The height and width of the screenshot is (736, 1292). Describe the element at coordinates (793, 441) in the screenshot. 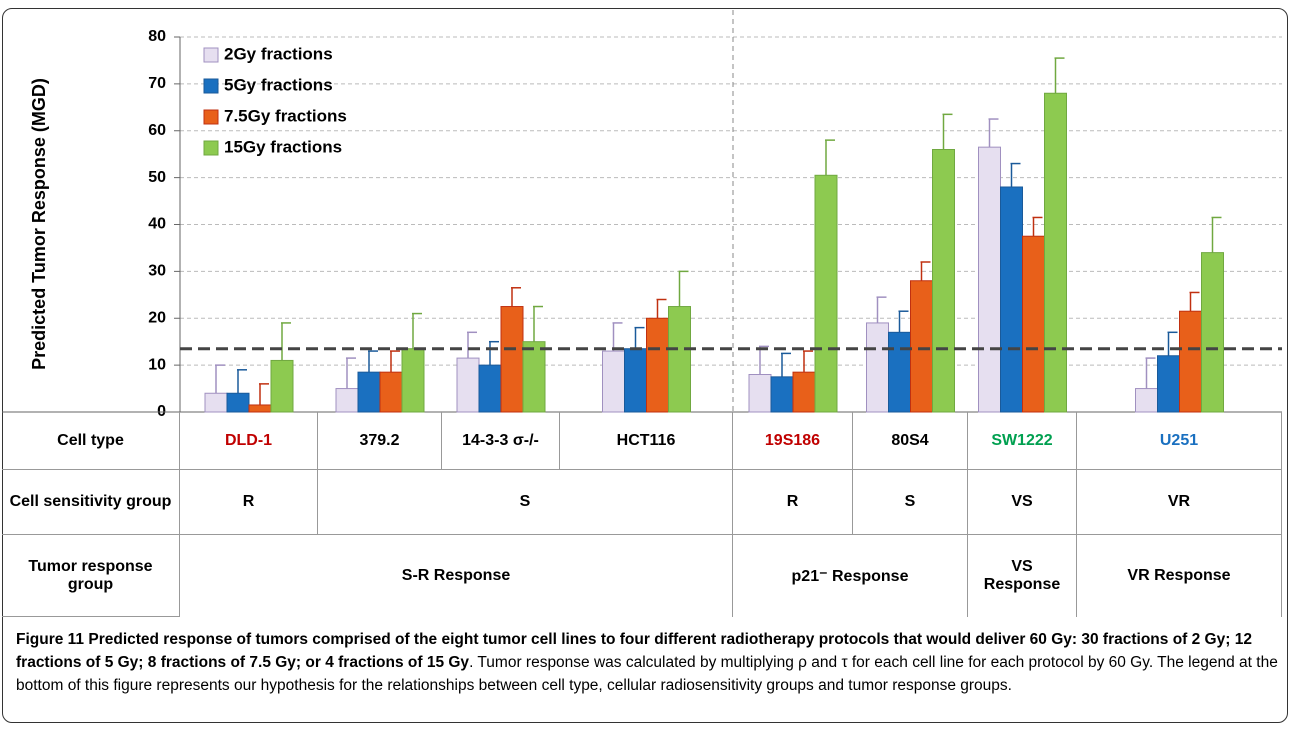

I see `cell-type: 19S186` at that location.